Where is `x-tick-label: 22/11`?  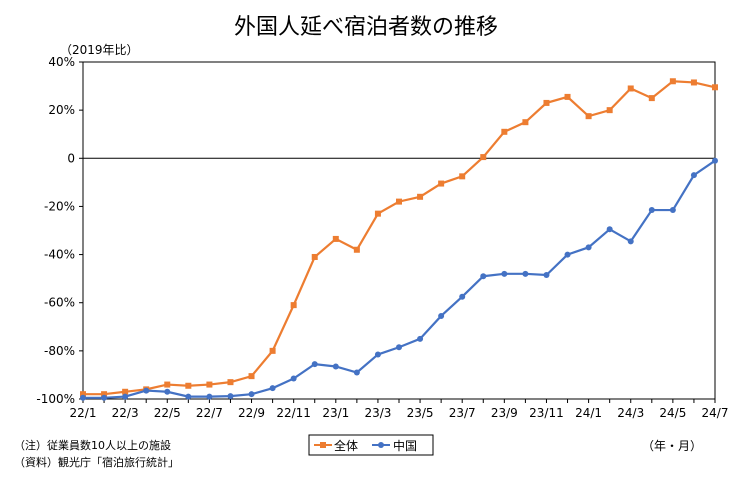
x-tick-label: 22/11 is located at coordinates (293, 413).